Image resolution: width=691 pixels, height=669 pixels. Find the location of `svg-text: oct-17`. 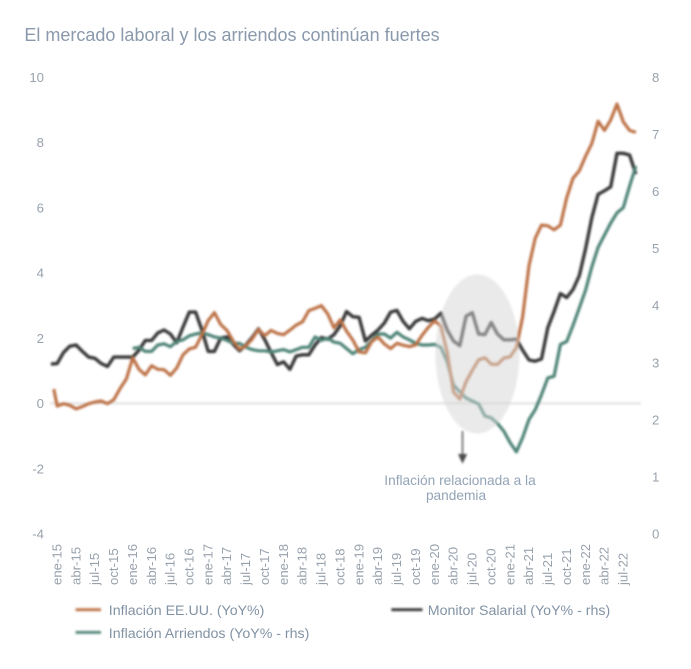

svg-text: oct-17 is located at coordinates (264, 566).